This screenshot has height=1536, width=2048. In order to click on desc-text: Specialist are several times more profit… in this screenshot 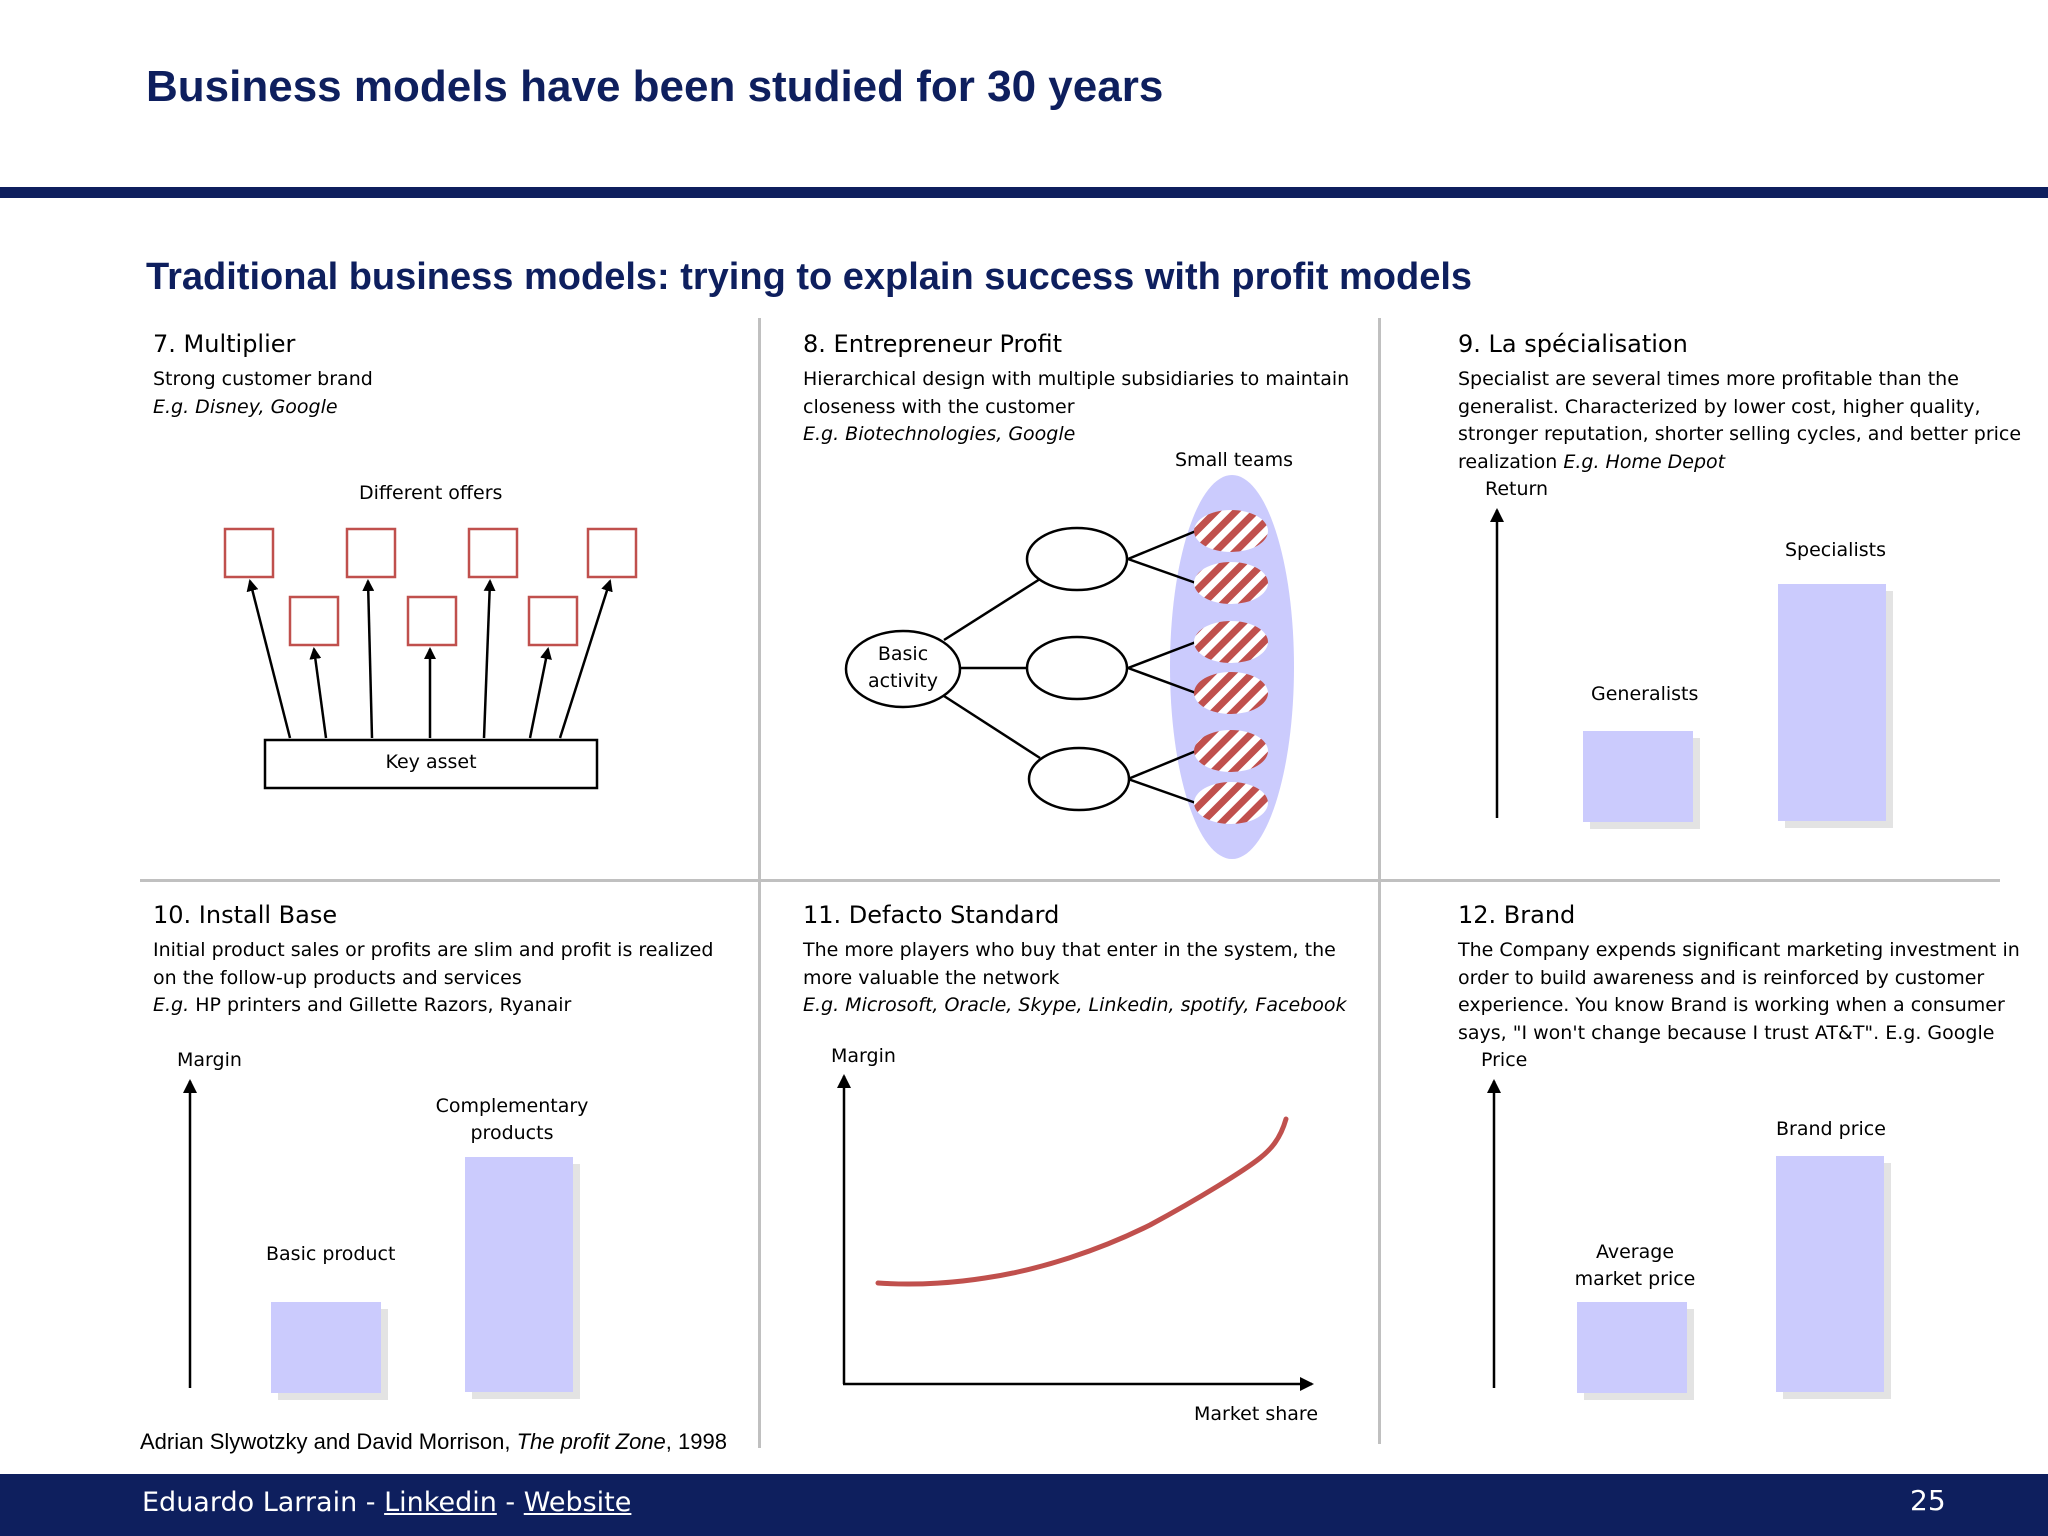, I will do `click(1740, 420)`.